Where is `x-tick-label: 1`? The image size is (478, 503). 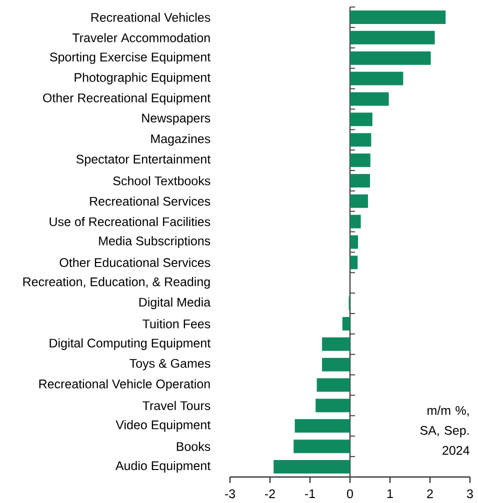
x-tick-label: 1 is located at coordinates (390, 493).